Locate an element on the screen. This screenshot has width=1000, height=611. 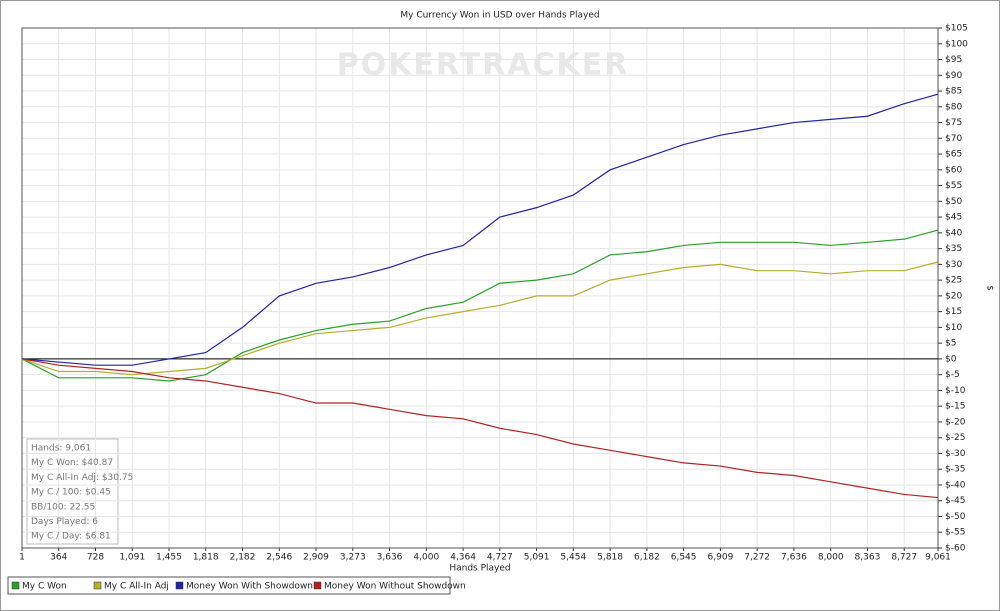
y-tick-label: $-25 is located at coordinates (955, 438).